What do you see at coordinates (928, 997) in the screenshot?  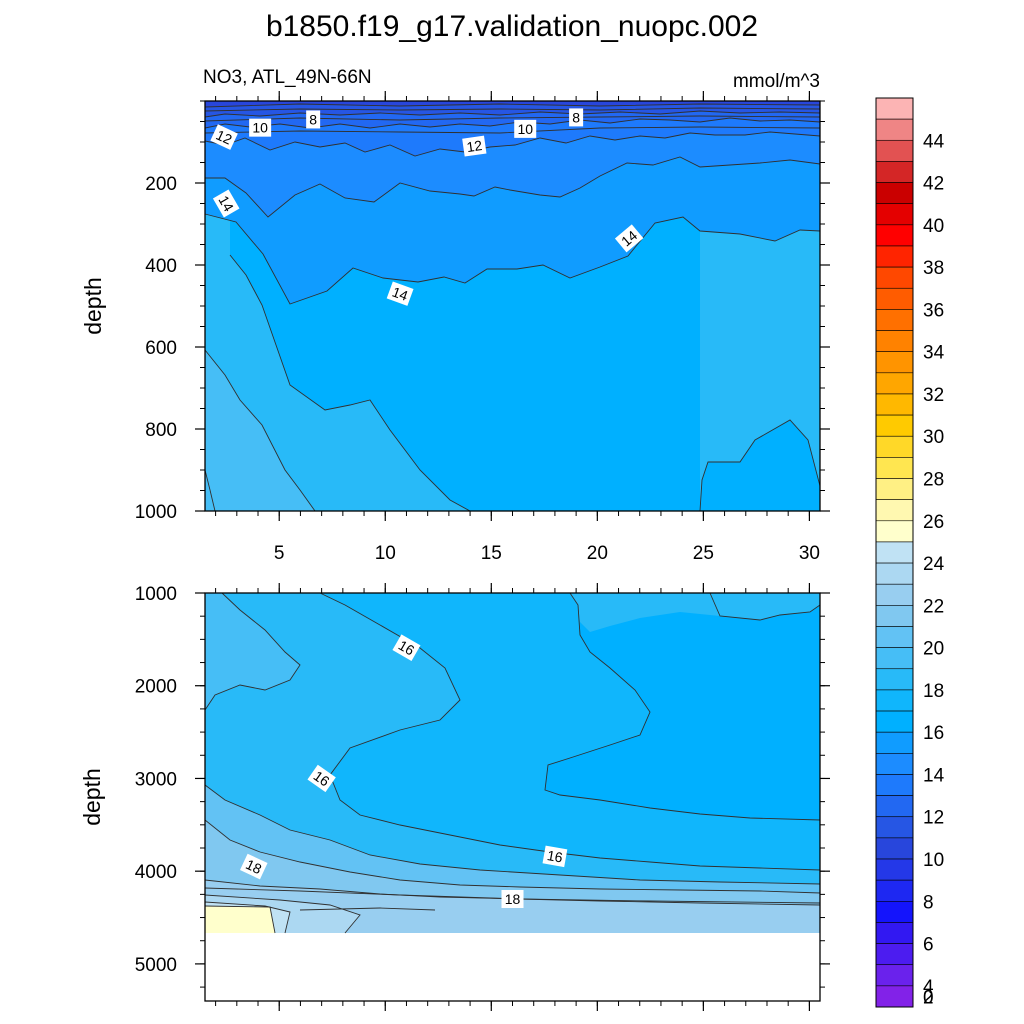 I see `colorbar-label: 0` at bounding box center [928, 997].